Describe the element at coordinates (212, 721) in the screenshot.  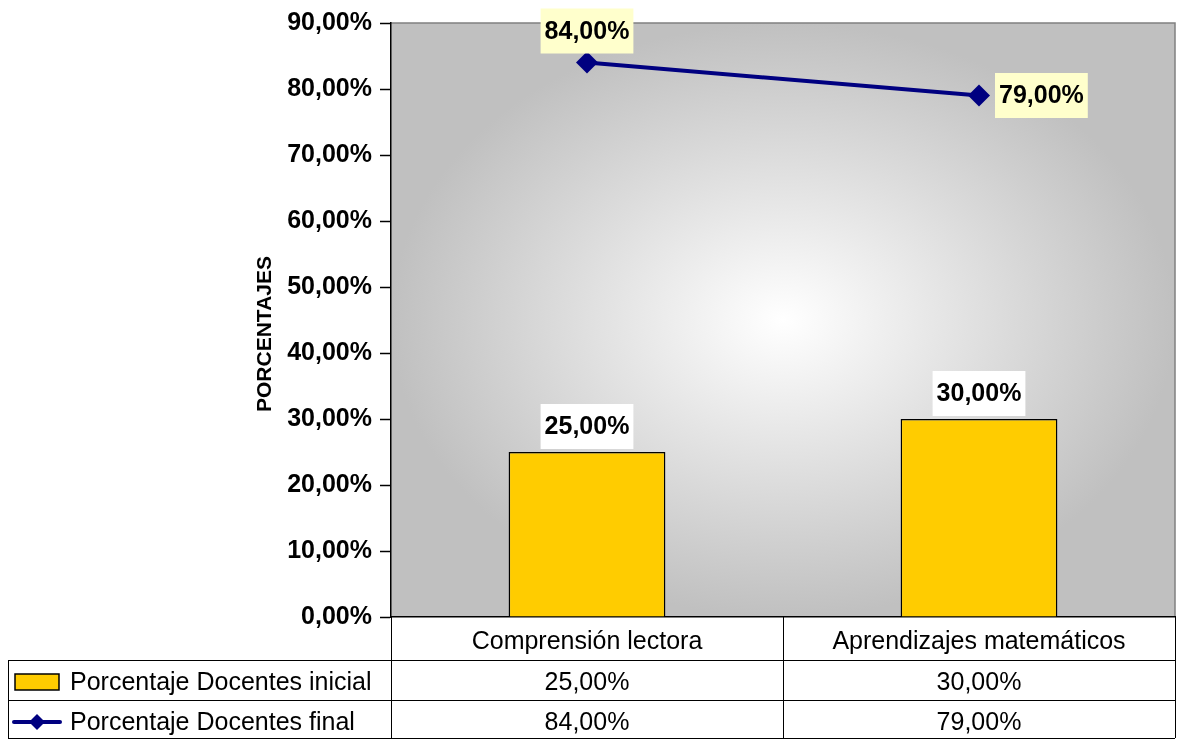
I see `legend-label: Porcentaje Docentes final` at that location.